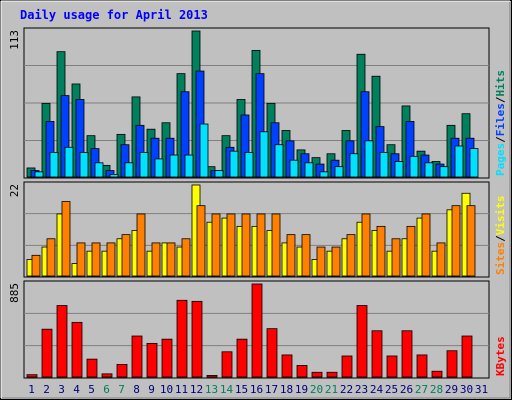 The width and height of the screenshot is (512, 400). What do you see at coordinates (227, 389) in the screenshot?
I see `x-tick-label: 14` at bounding box center [227, 389].